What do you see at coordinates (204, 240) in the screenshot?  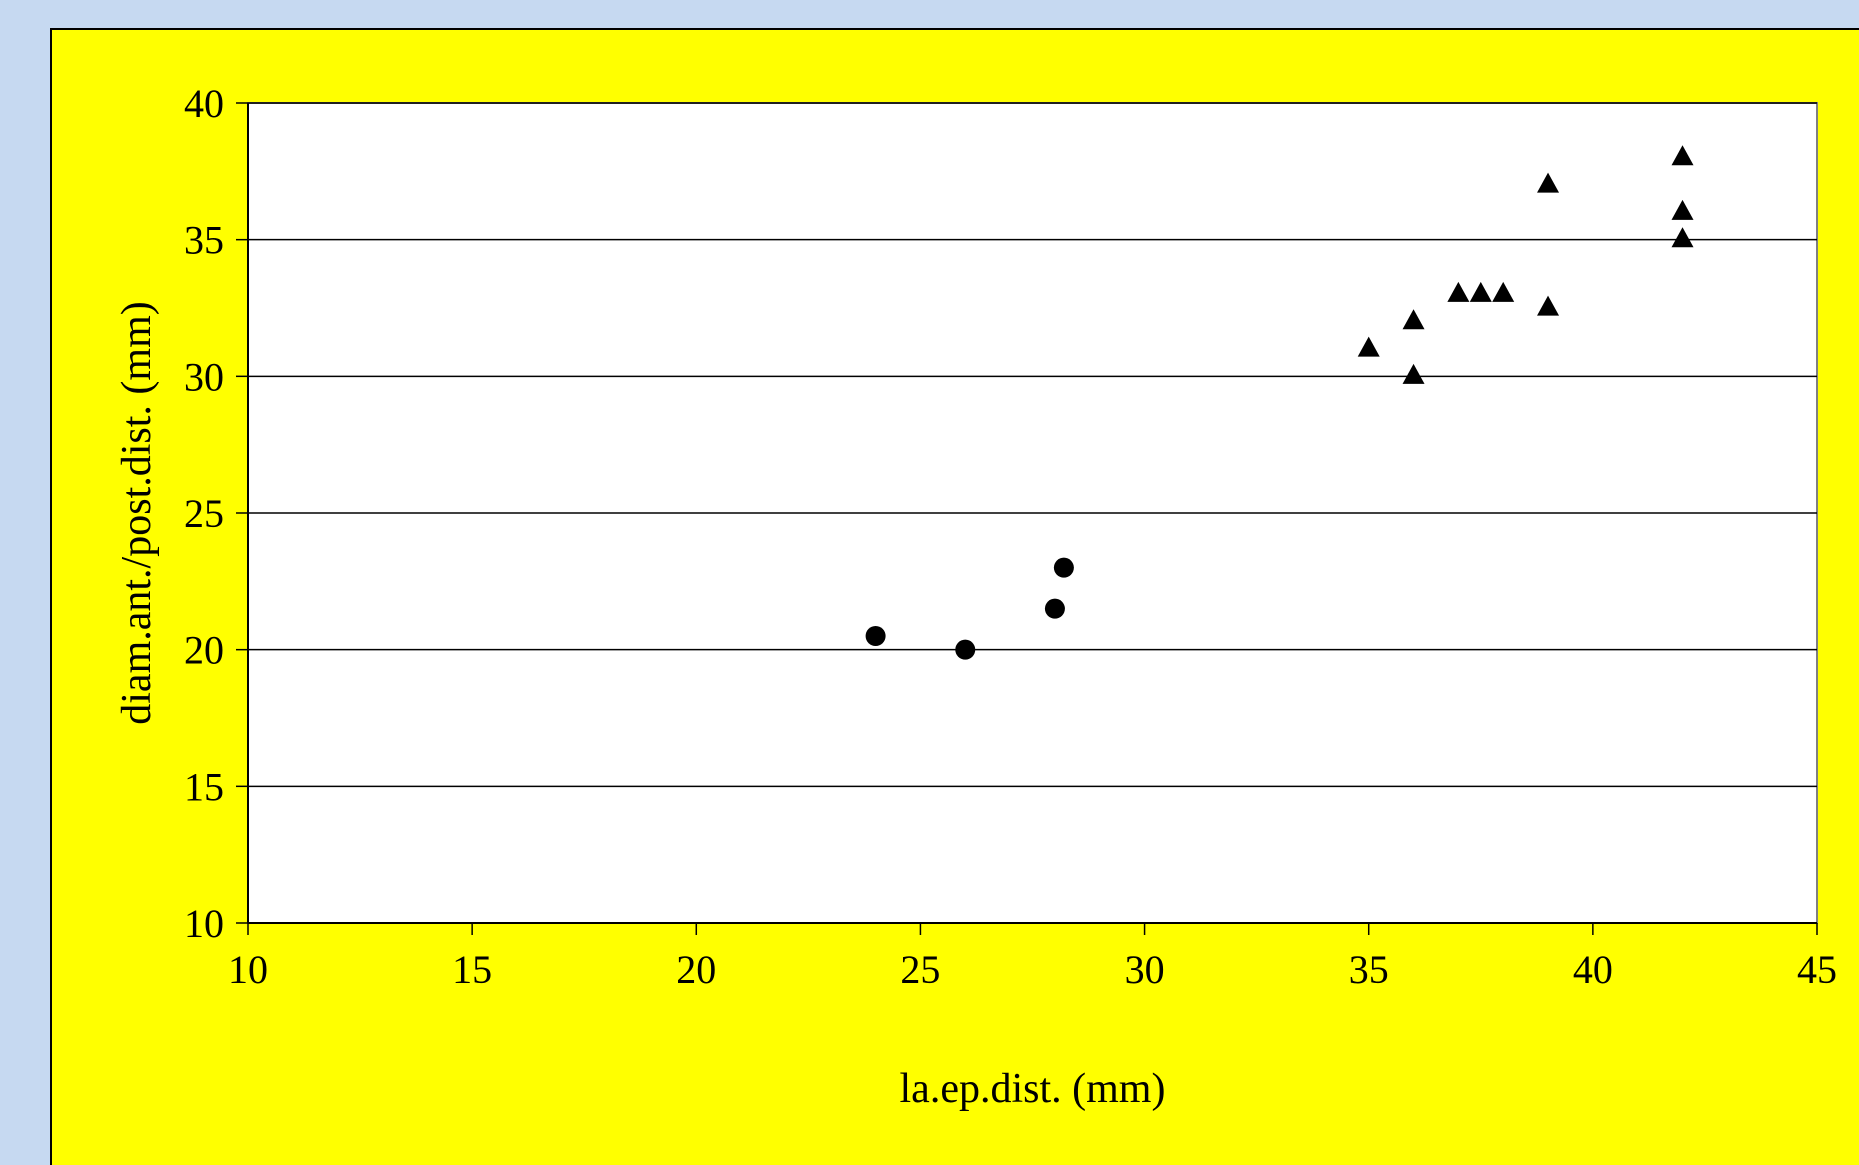 I see `y-tick-label: 35` at bounding box center [204, 240].